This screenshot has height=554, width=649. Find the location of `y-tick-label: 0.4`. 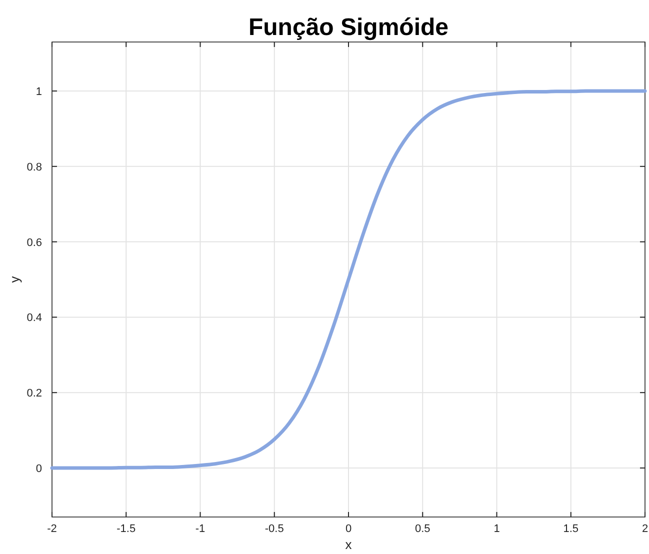

y-tick-label: 0.4 is located at coordinates (34, 318).